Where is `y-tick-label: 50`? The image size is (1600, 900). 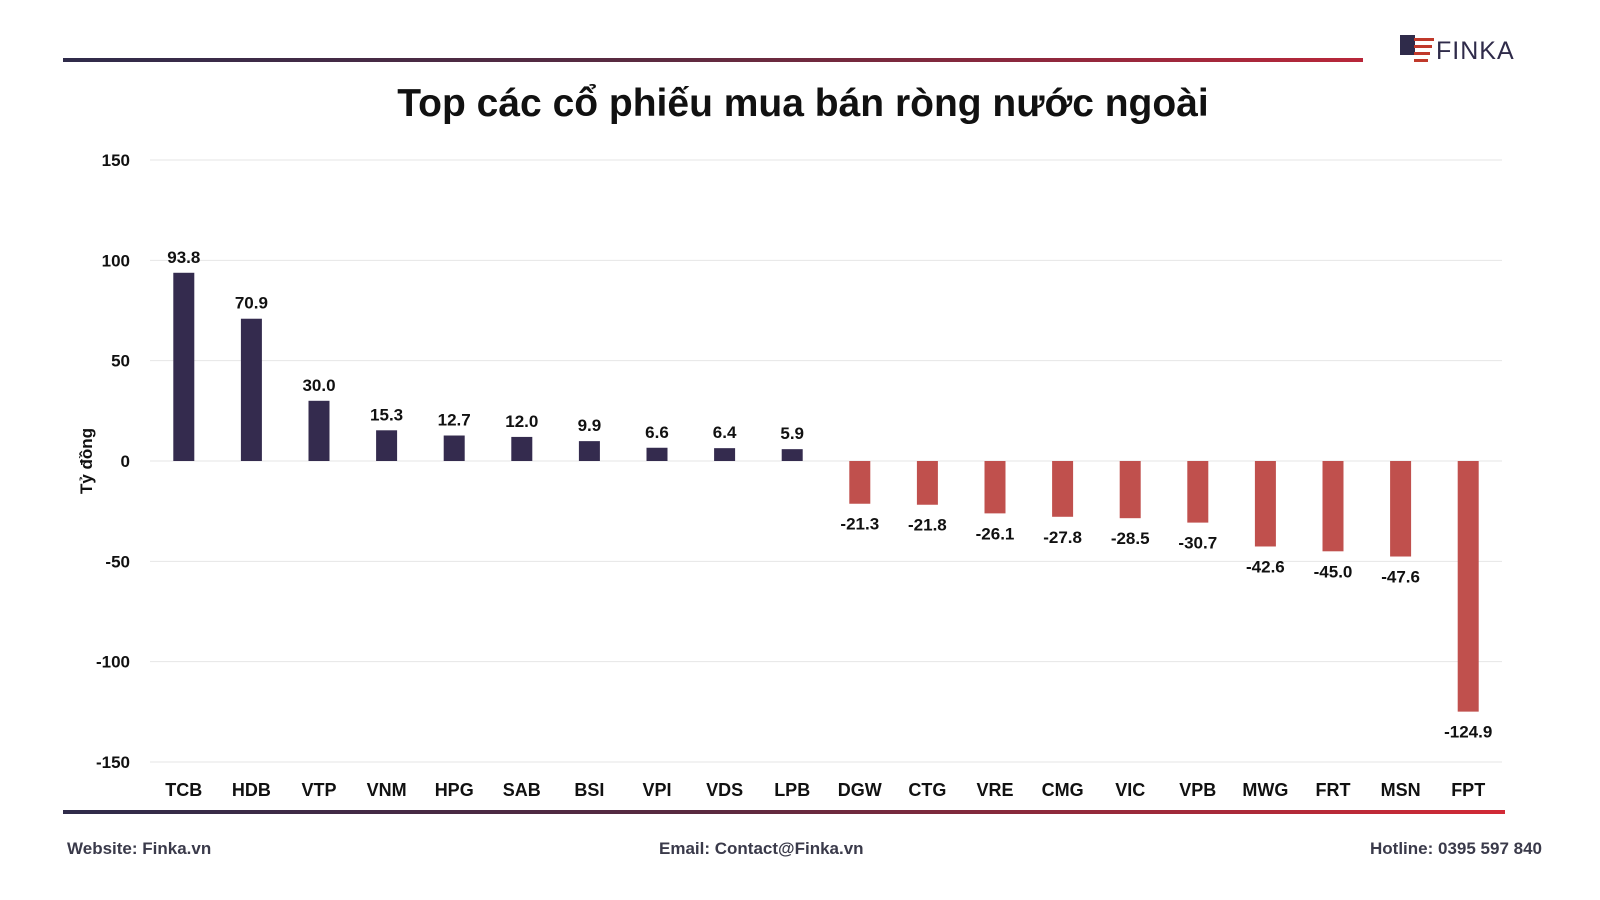 y-tick-label: 50 is located at coordinates (120, 361).